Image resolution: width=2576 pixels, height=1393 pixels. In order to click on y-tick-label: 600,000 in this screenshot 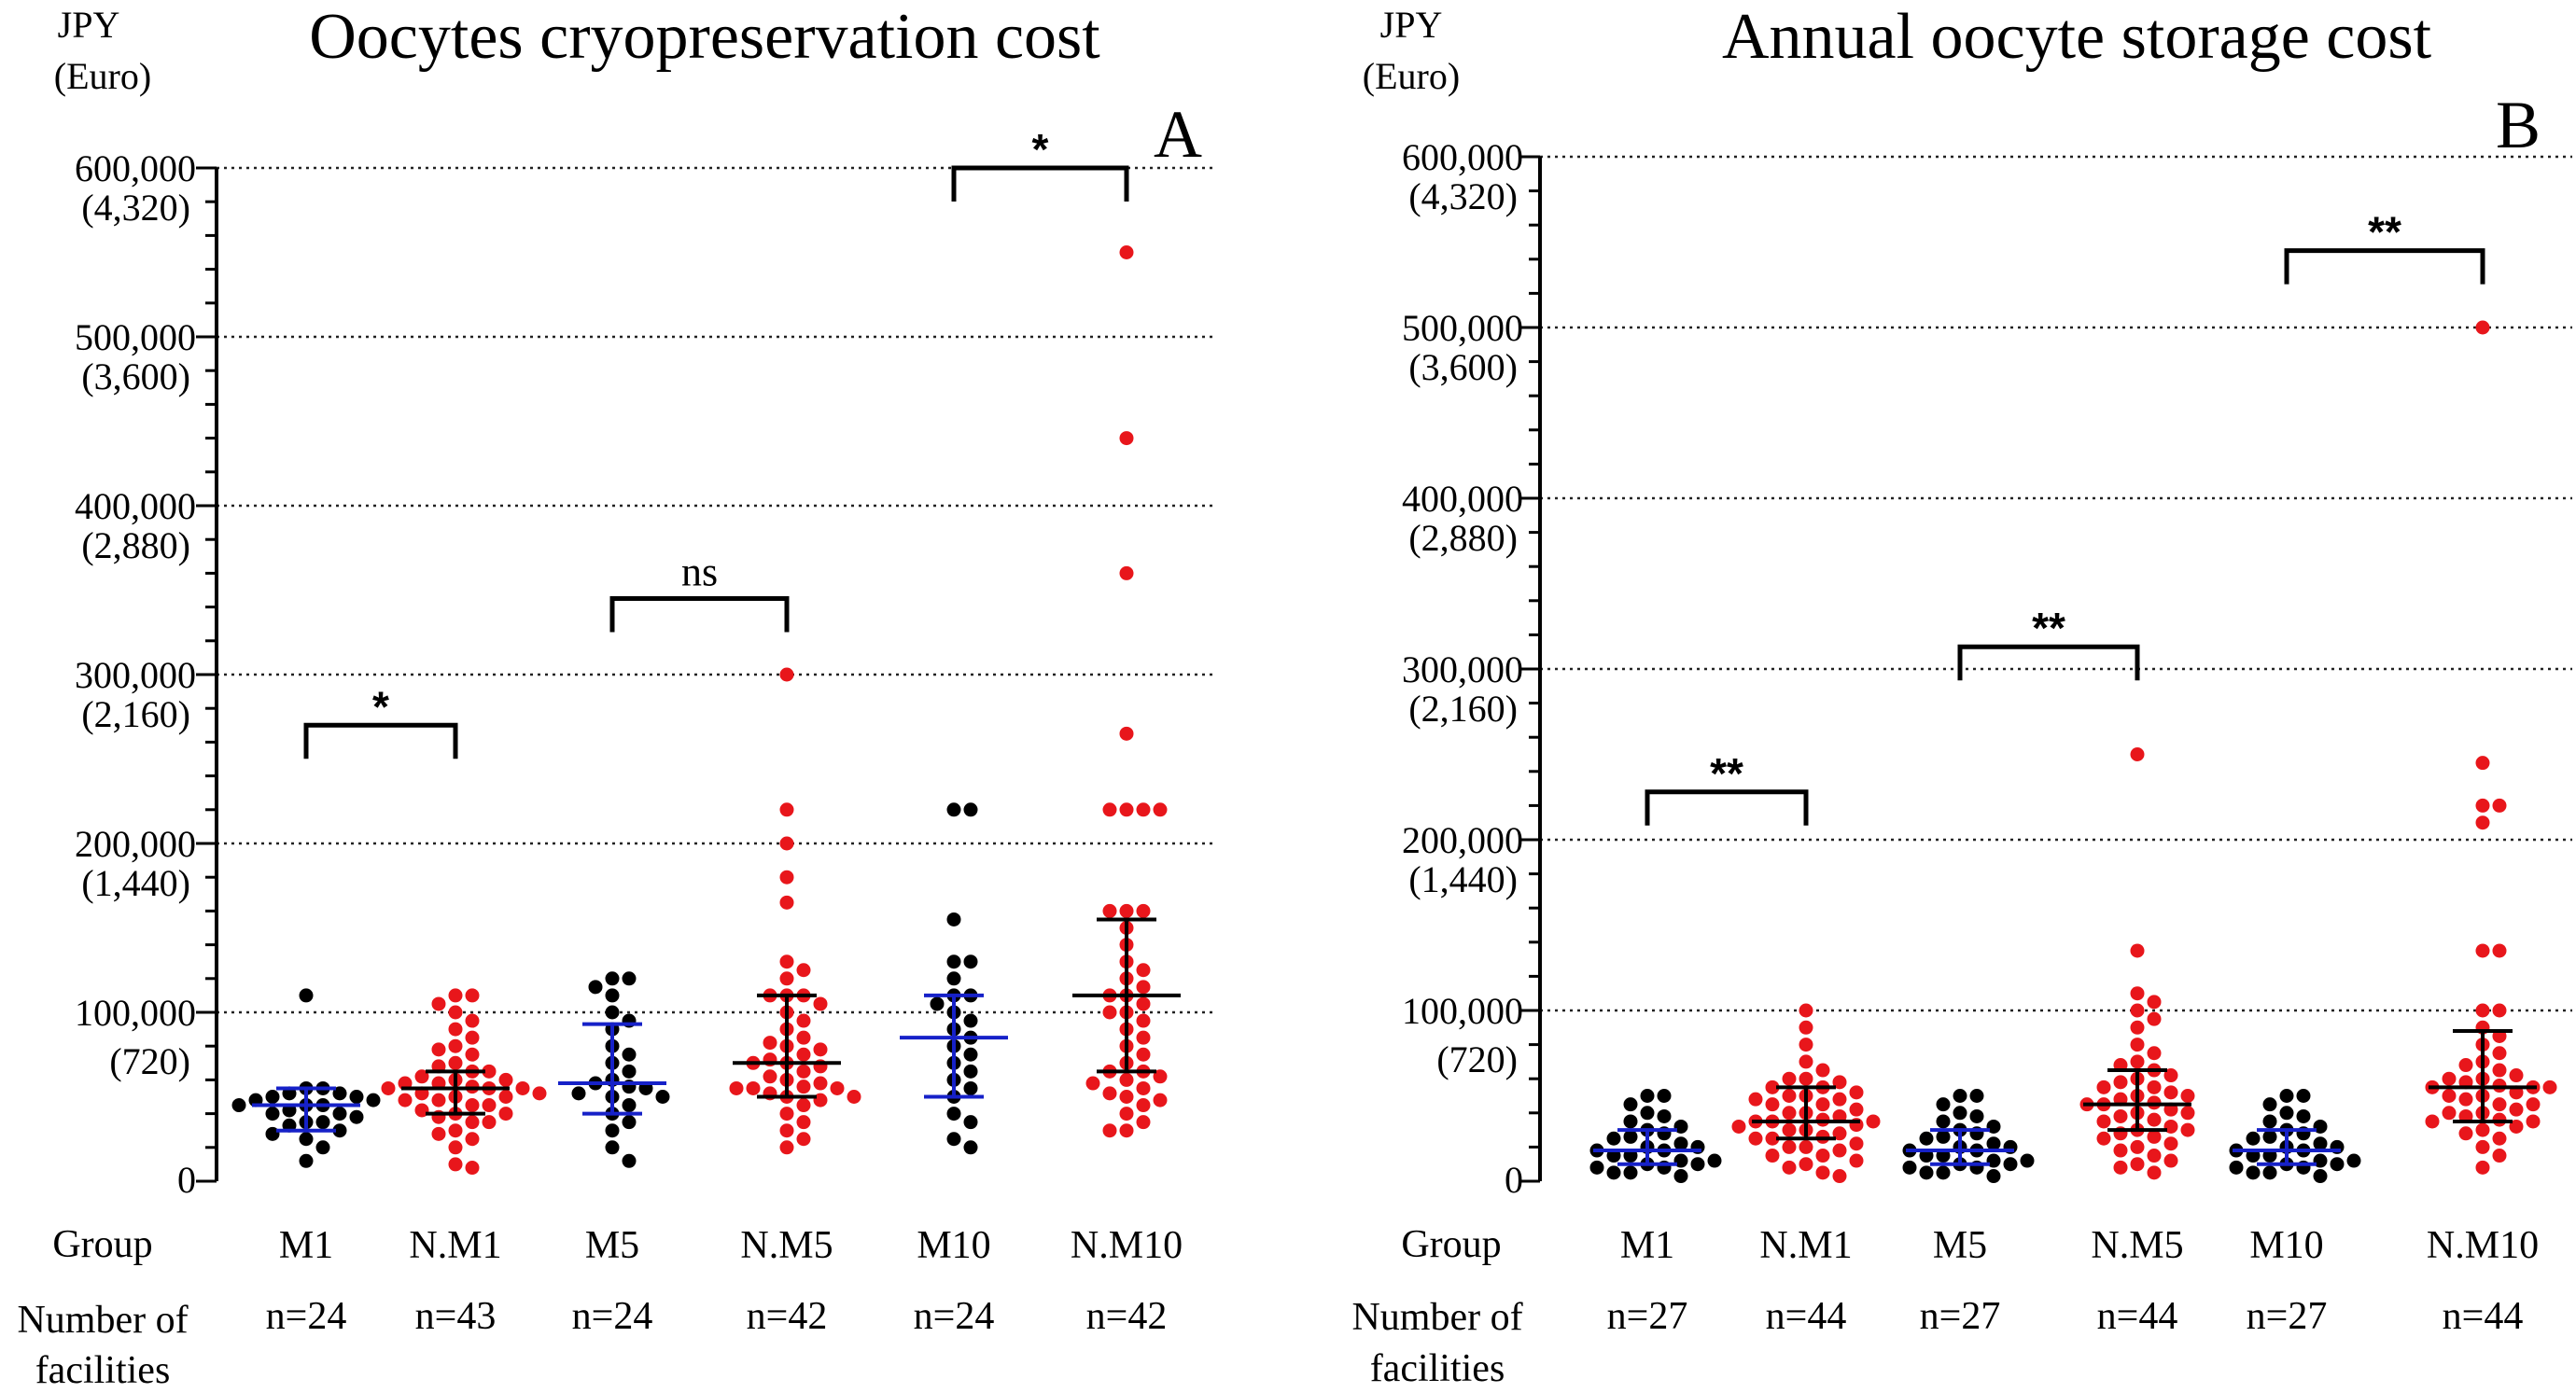, I will do `click(135, 168)`.